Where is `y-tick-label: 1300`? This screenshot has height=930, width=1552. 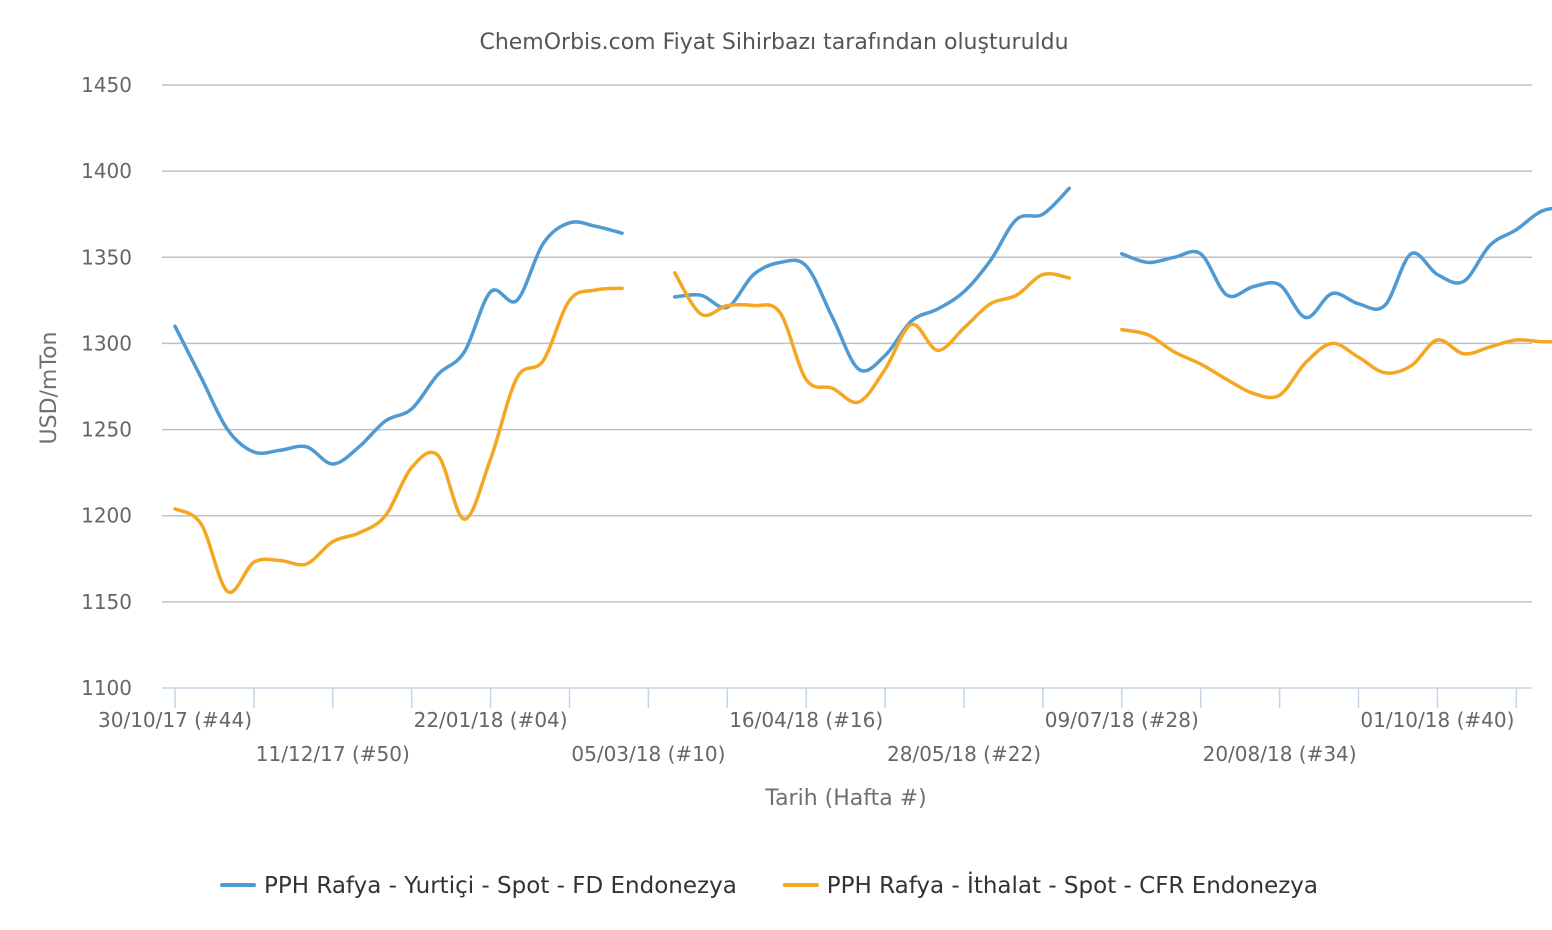 y-tick-label: 1300 is located at coordinates (106, 343).